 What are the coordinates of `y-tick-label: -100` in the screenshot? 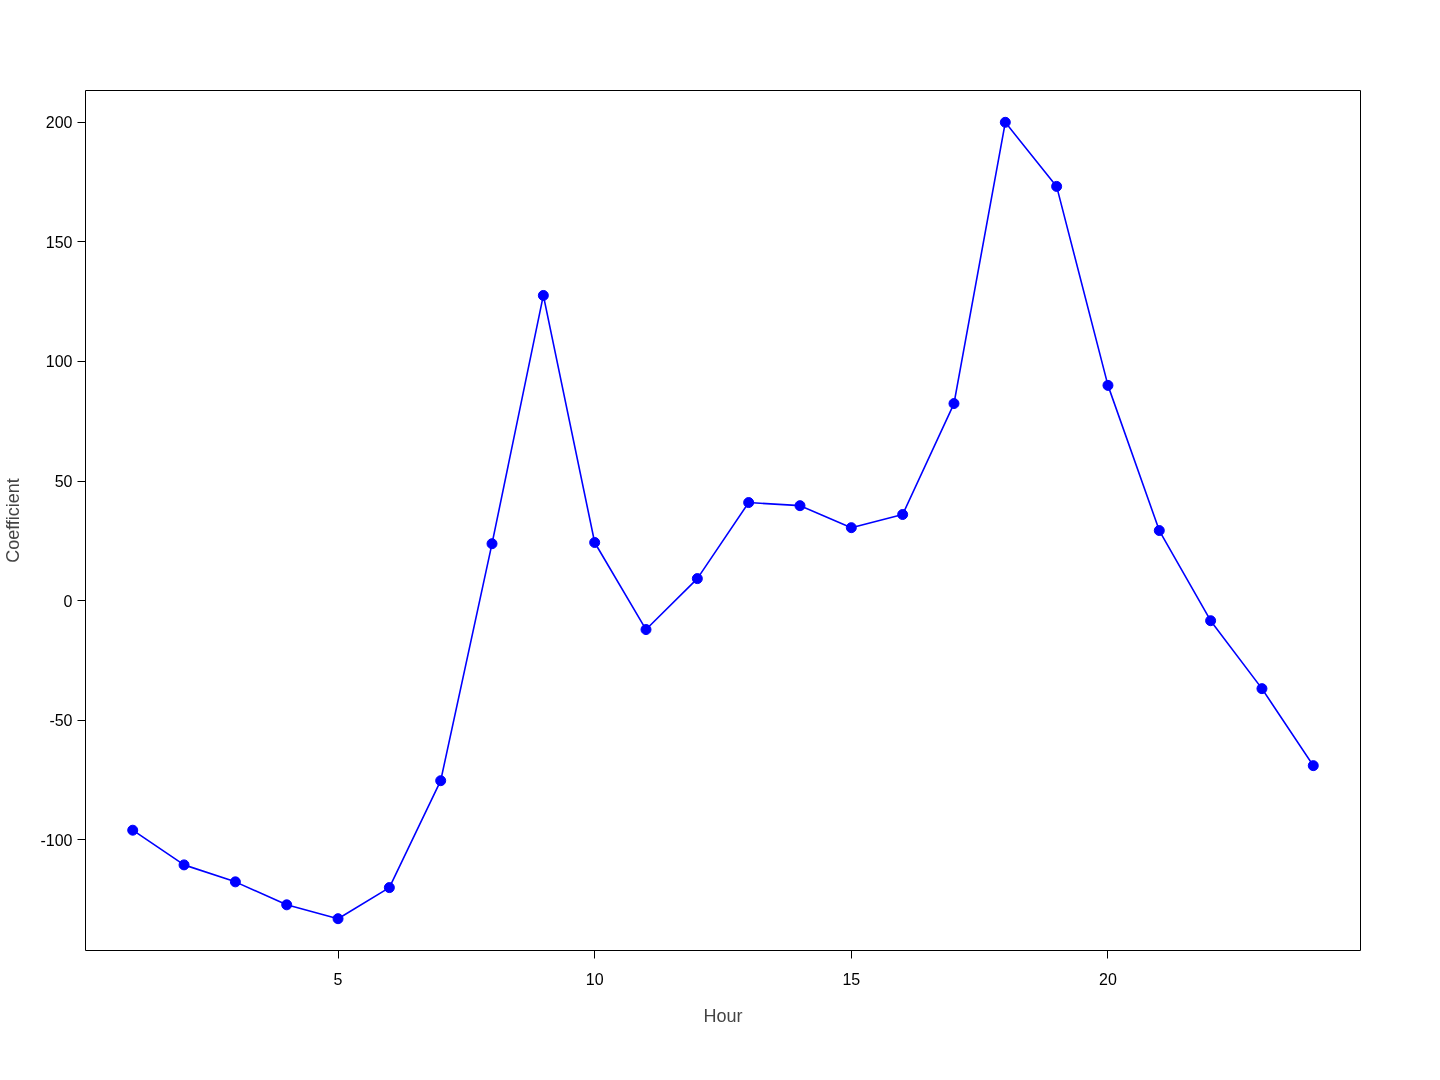 It's located at (56, 840).